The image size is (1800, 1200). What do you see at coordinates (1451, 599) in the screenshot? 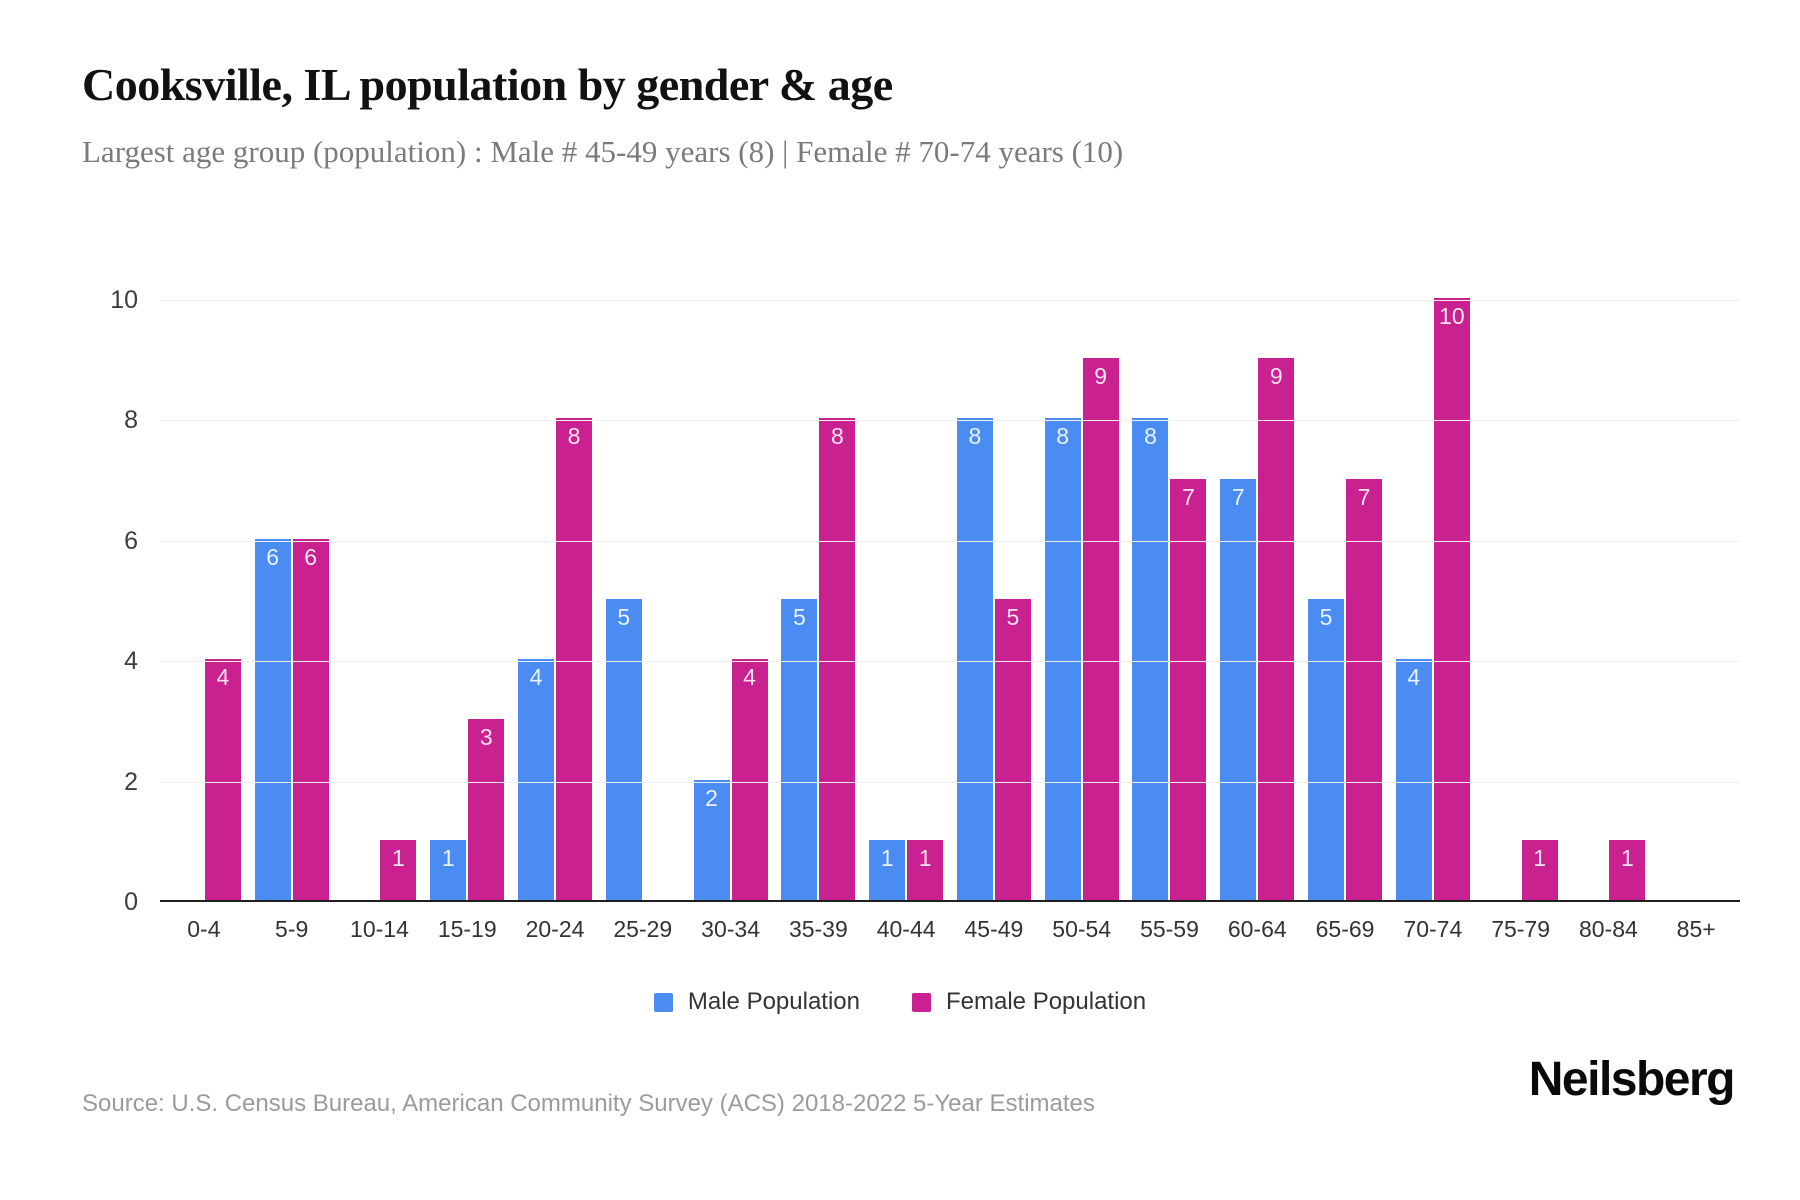
I see `bar-female-70-74: 10` at bounding box center [1451, 599].